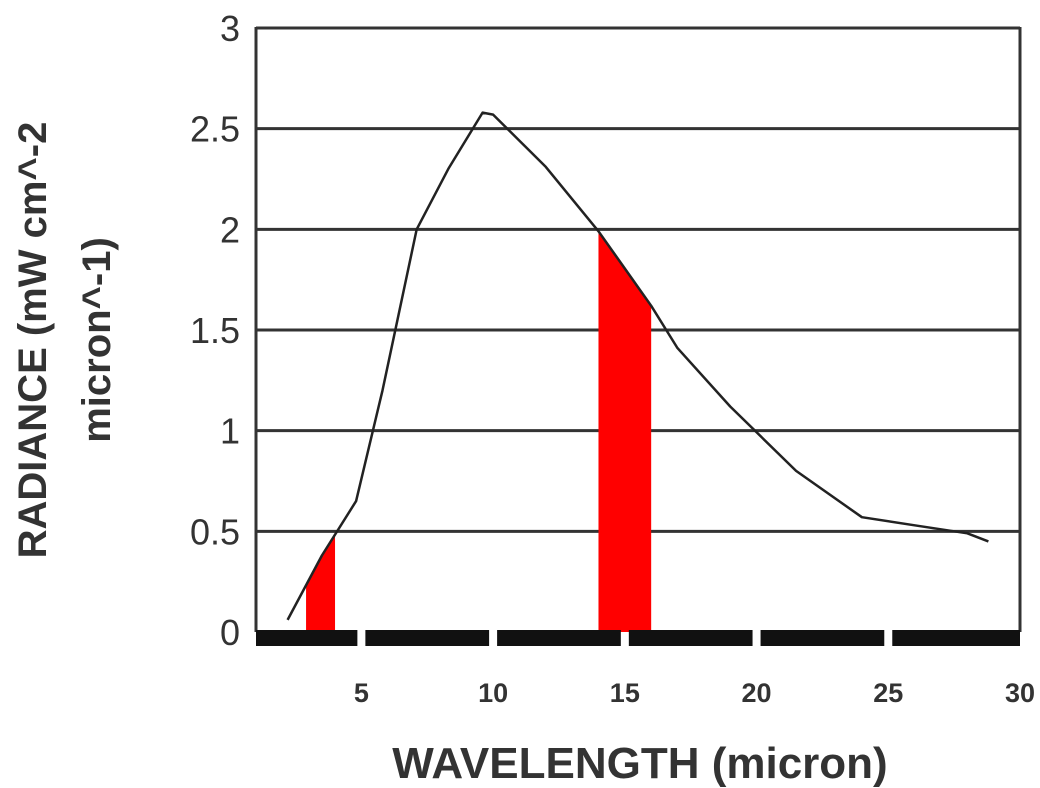  Describe the element at coordinates (625, 693) in the screenshot. I see `x-tick-label: 15` at that location.